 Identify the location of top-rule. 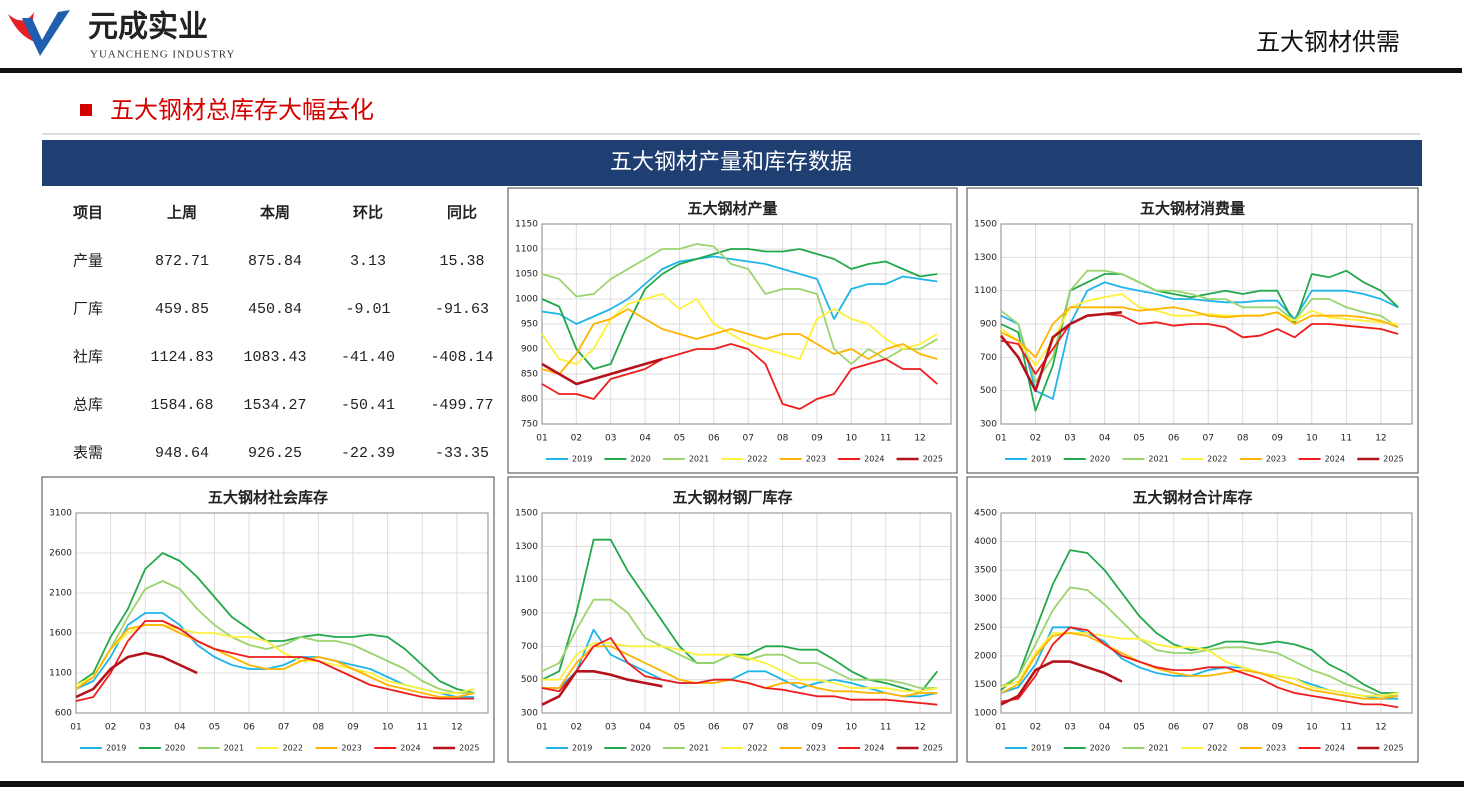
(731, 70).